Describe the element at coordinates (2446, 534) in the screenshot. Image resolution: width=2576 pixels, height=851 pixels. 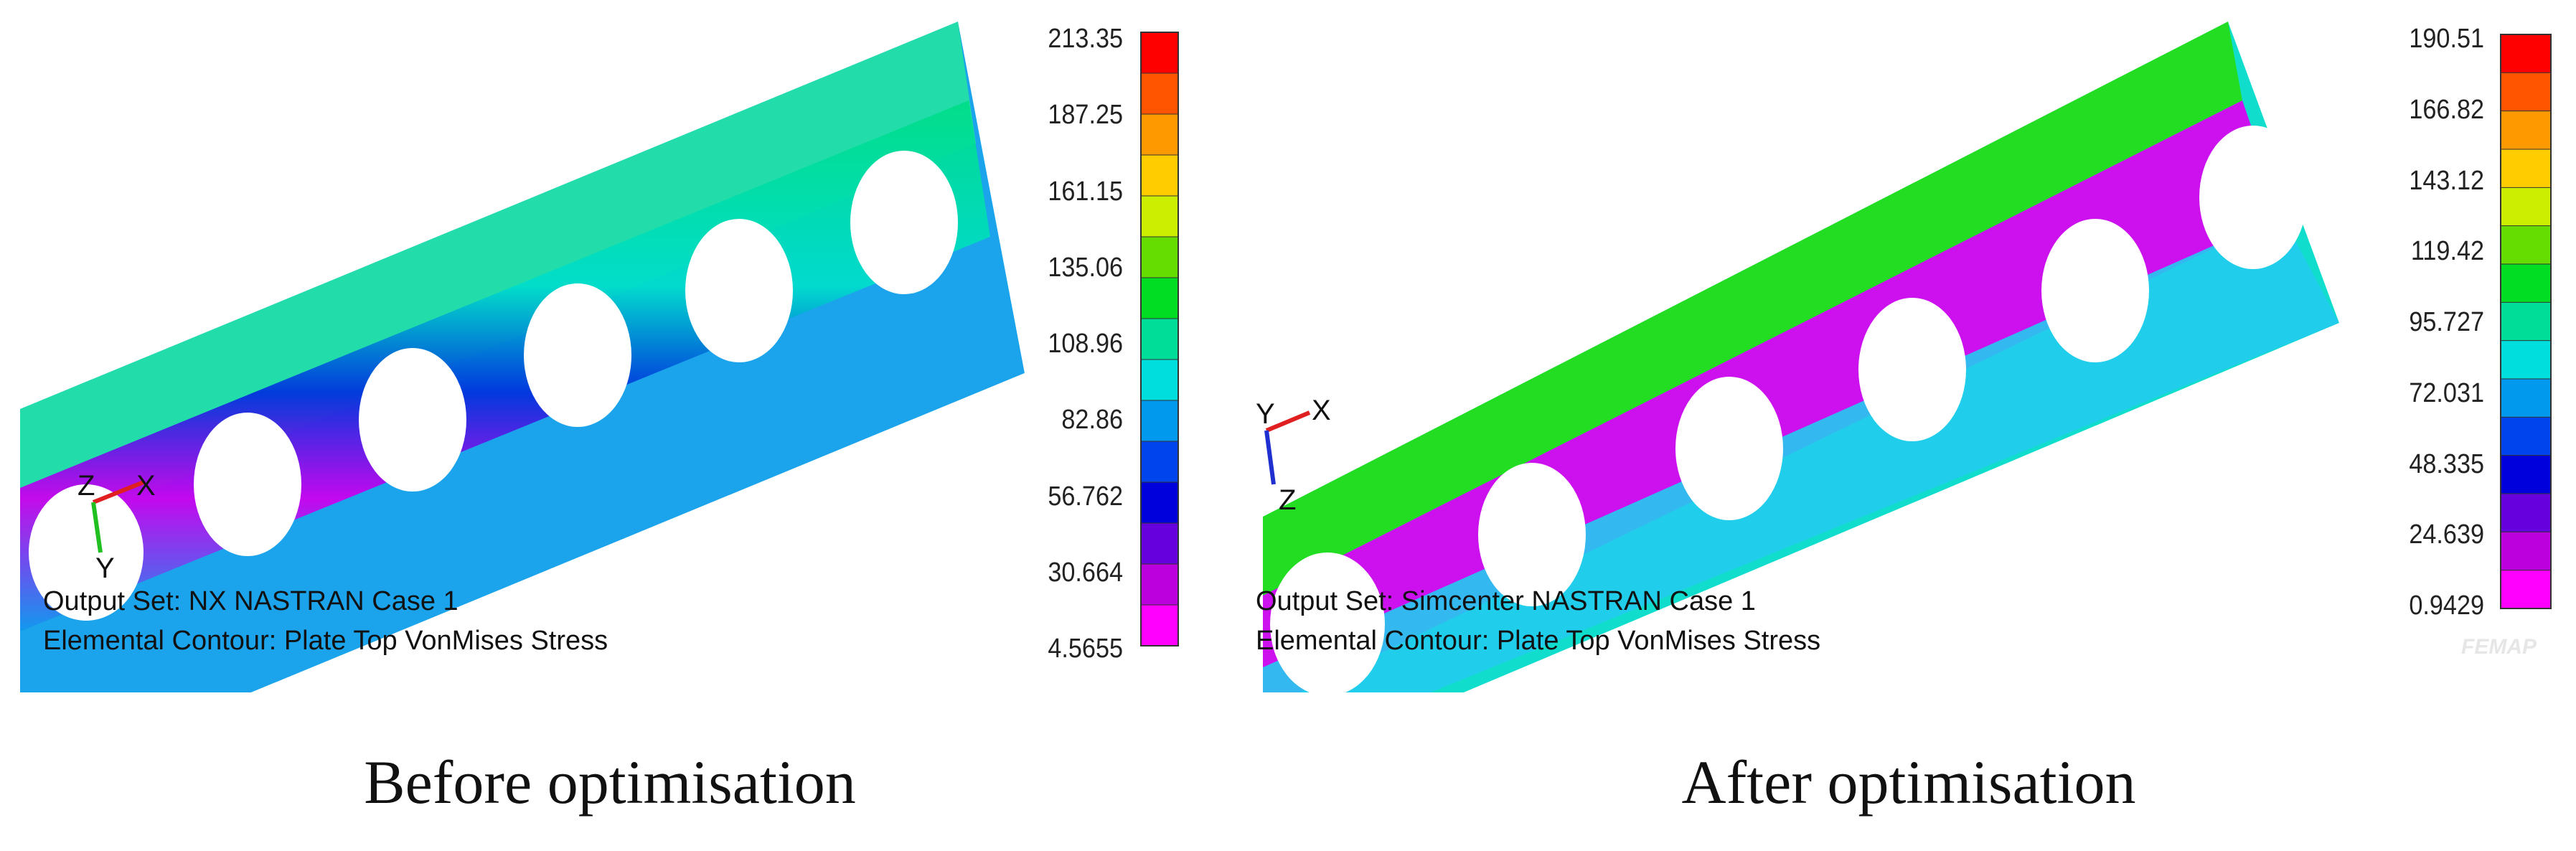
I see `legend-value: 24.639` at that location.